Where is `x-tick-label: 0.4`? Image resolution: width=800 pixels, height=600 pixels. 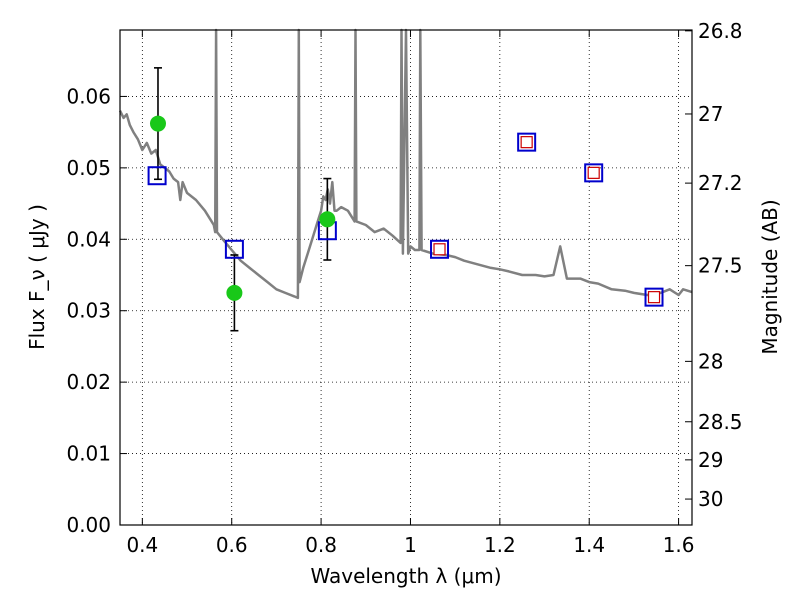
x-tick-label: 0.4 is located at coordinates (142, 545).